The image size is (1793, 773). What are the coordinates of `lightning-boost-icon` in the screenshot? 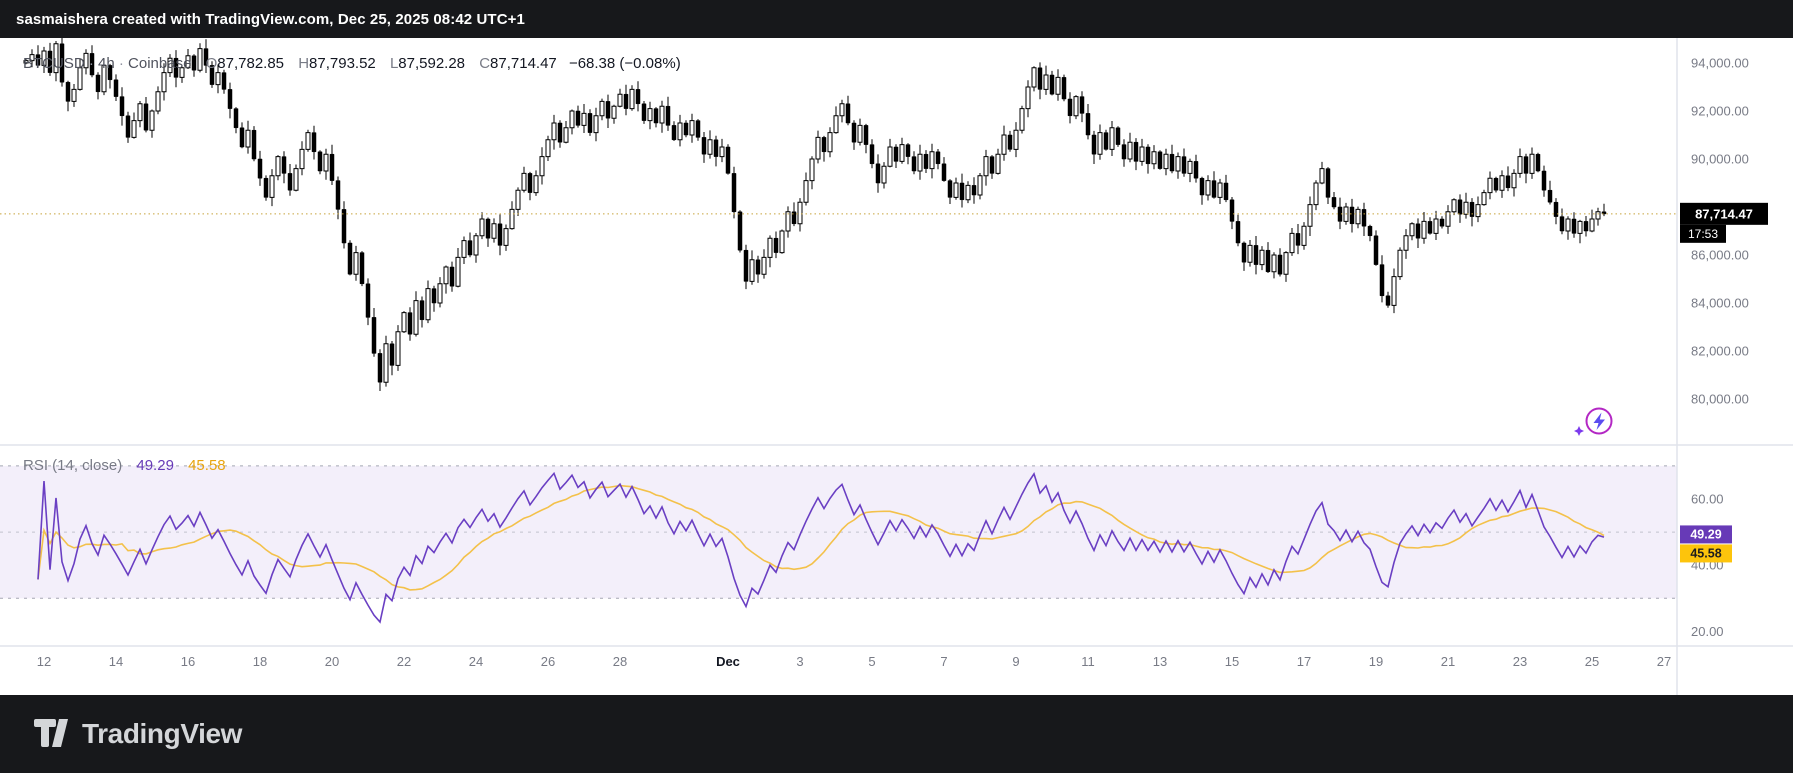 It's located at (1599, 421).